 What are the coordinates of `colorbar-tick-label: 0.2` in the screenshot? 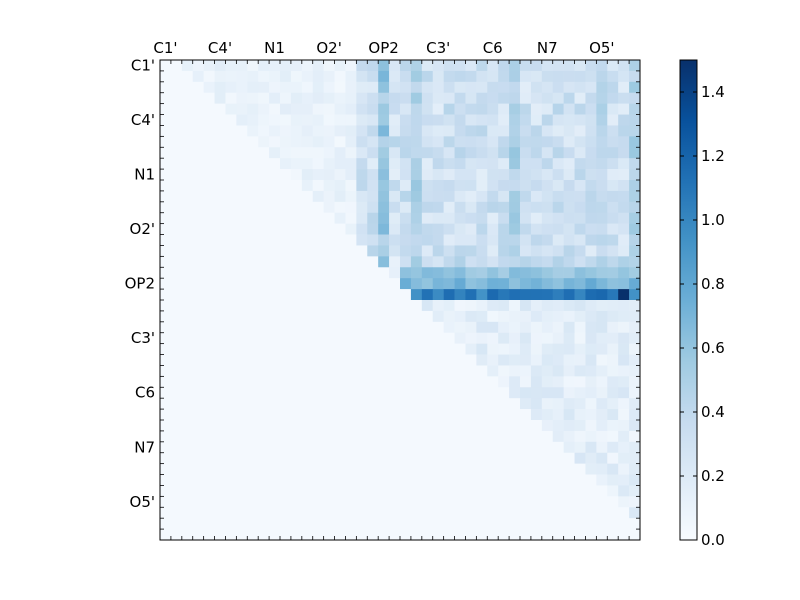 It's located at (713, 476).